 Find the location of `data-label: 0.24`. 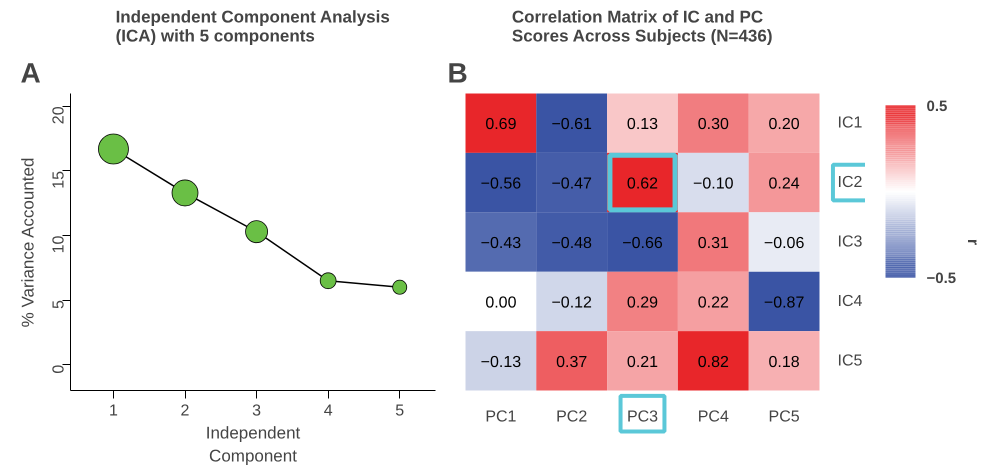

data-label: 0.24 is located at coordinates (784, 184).